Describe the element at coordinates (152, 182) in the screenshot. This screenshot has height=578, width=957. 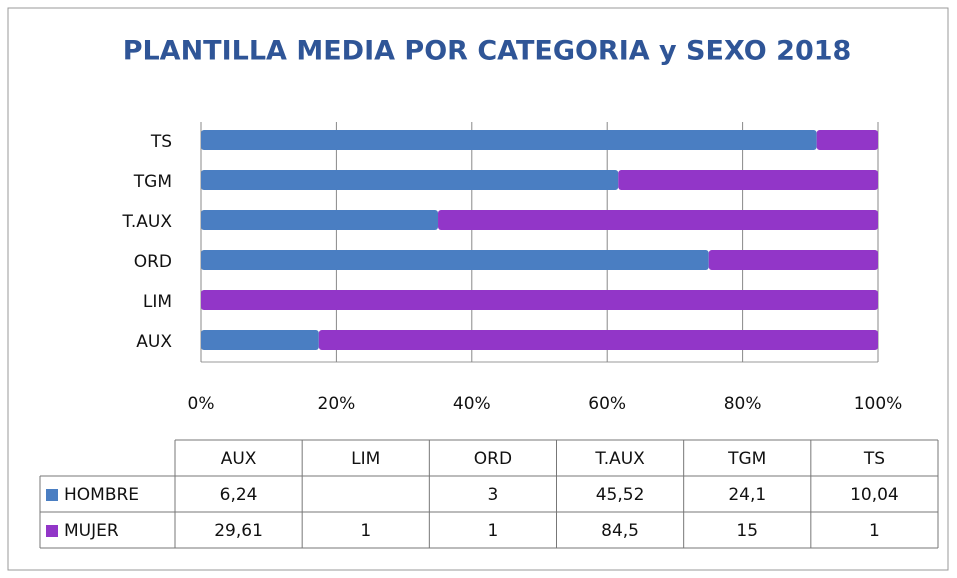
I see `y-tick-label: TGM` at that location.